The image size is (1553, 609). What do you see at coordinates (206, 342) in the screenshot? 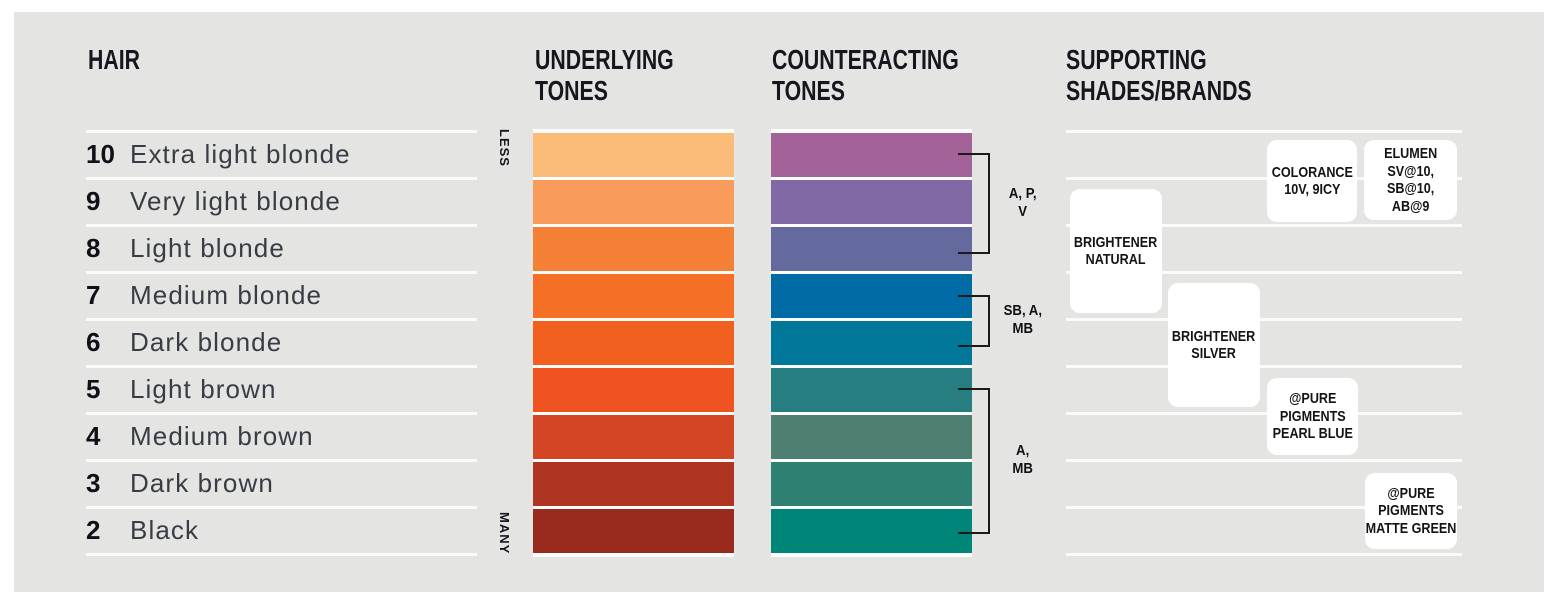
I see `hair-level-name: Dark blonde` at bounding box center [206, 342].